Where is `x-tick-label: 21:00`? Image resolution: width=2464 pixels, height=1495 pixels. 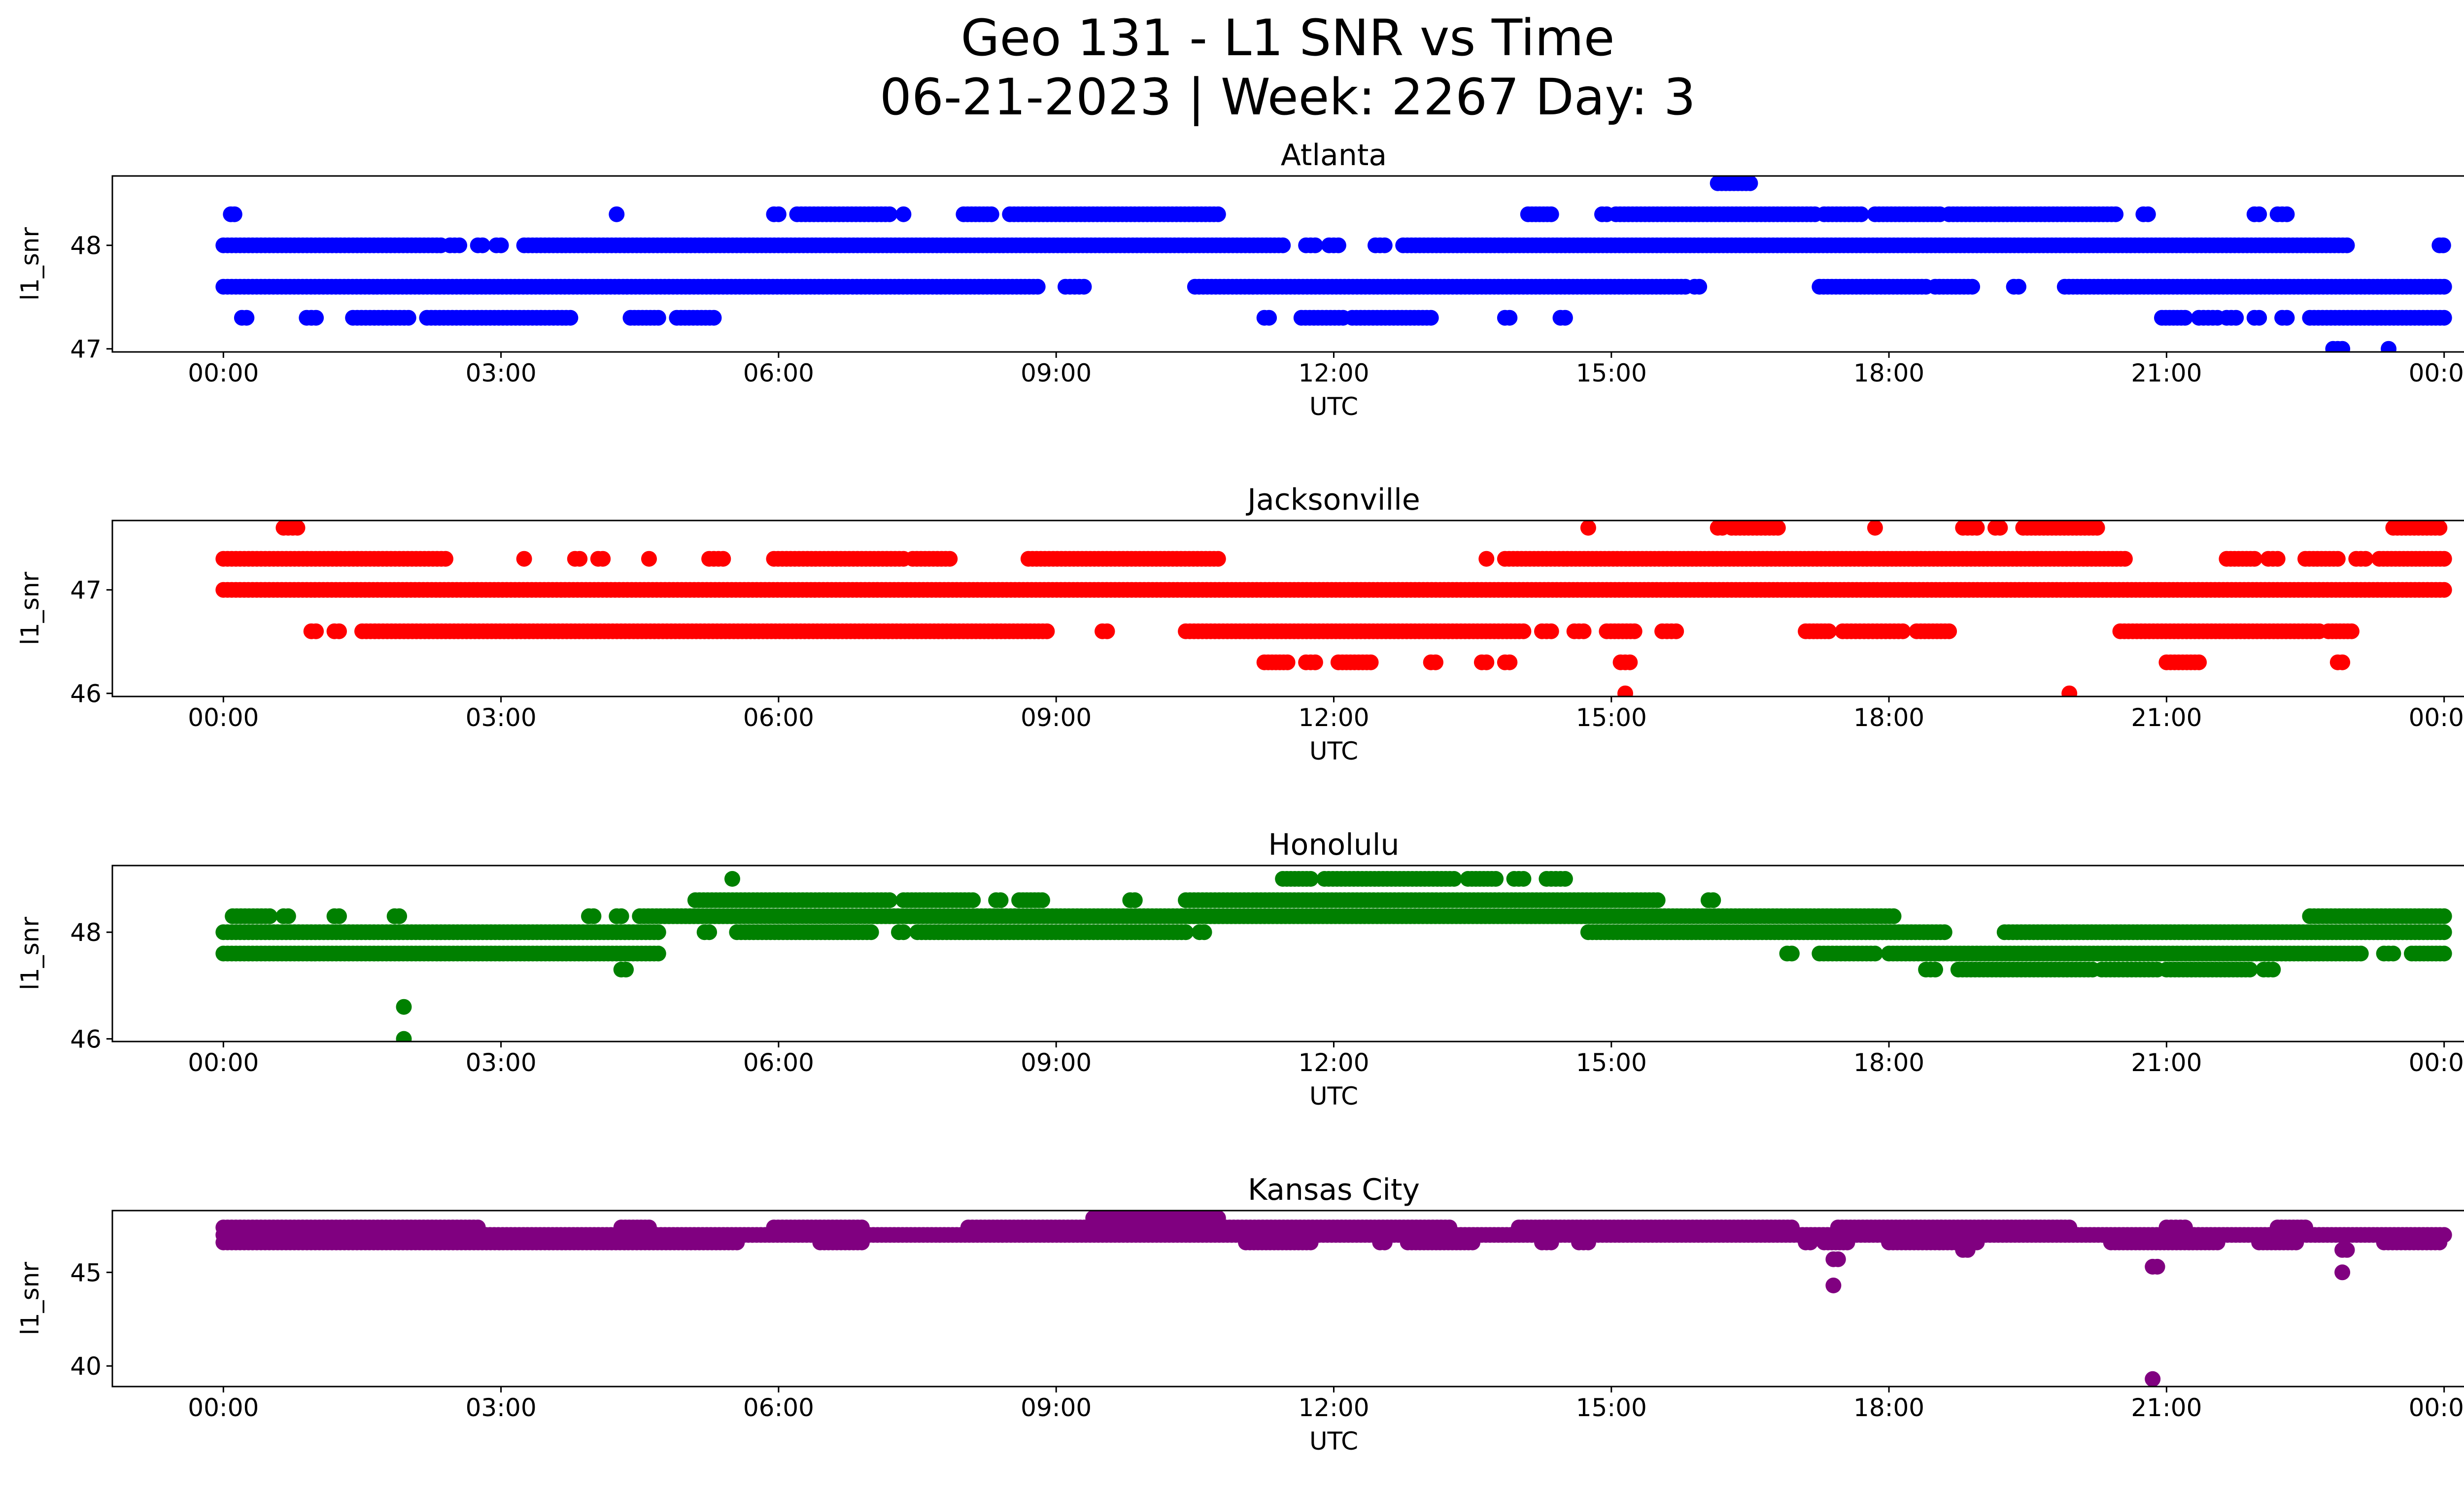 x-tick-label: 21:00 is located at coordinates (2166, 717).